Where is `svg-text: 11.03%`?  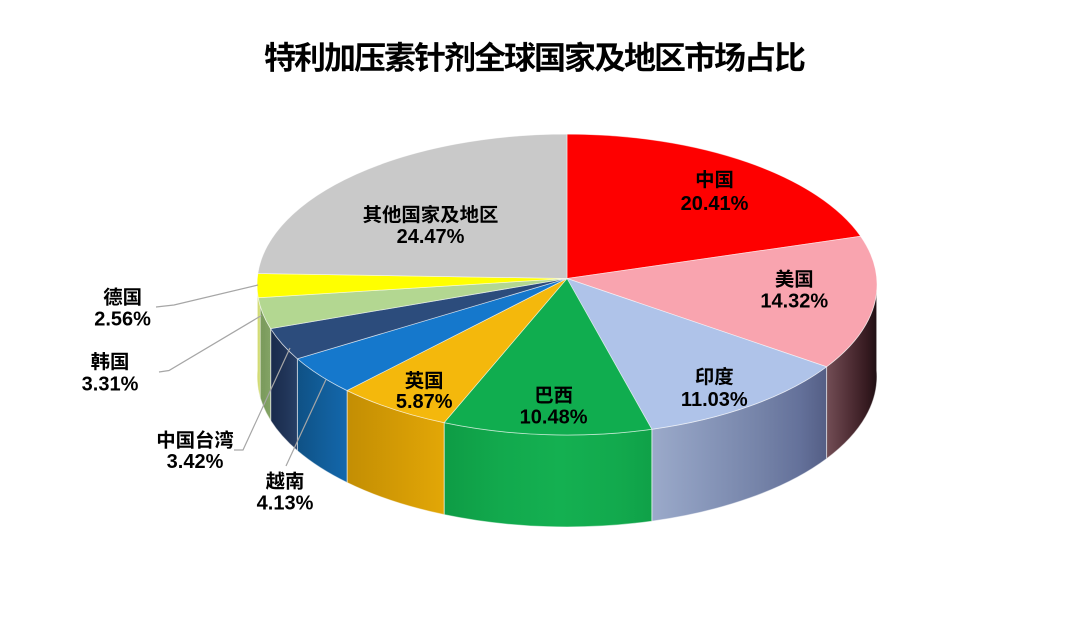
svg-text: 11.03% is located at coordinates (714, 397).